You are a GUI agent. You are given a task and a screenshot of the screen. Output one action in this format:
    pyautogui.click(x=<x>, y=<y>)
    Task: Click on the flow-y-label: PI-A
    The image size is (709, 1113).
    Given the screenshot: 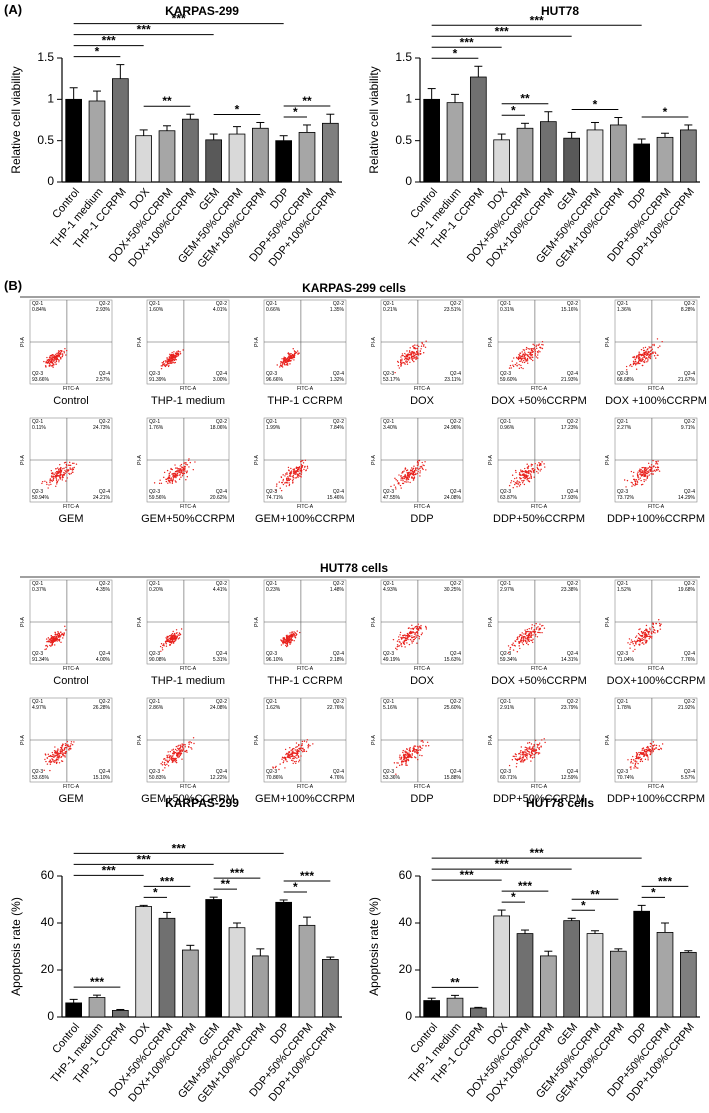 What is the action you would take?
    pyautogui.click(x=257, y=341)
    